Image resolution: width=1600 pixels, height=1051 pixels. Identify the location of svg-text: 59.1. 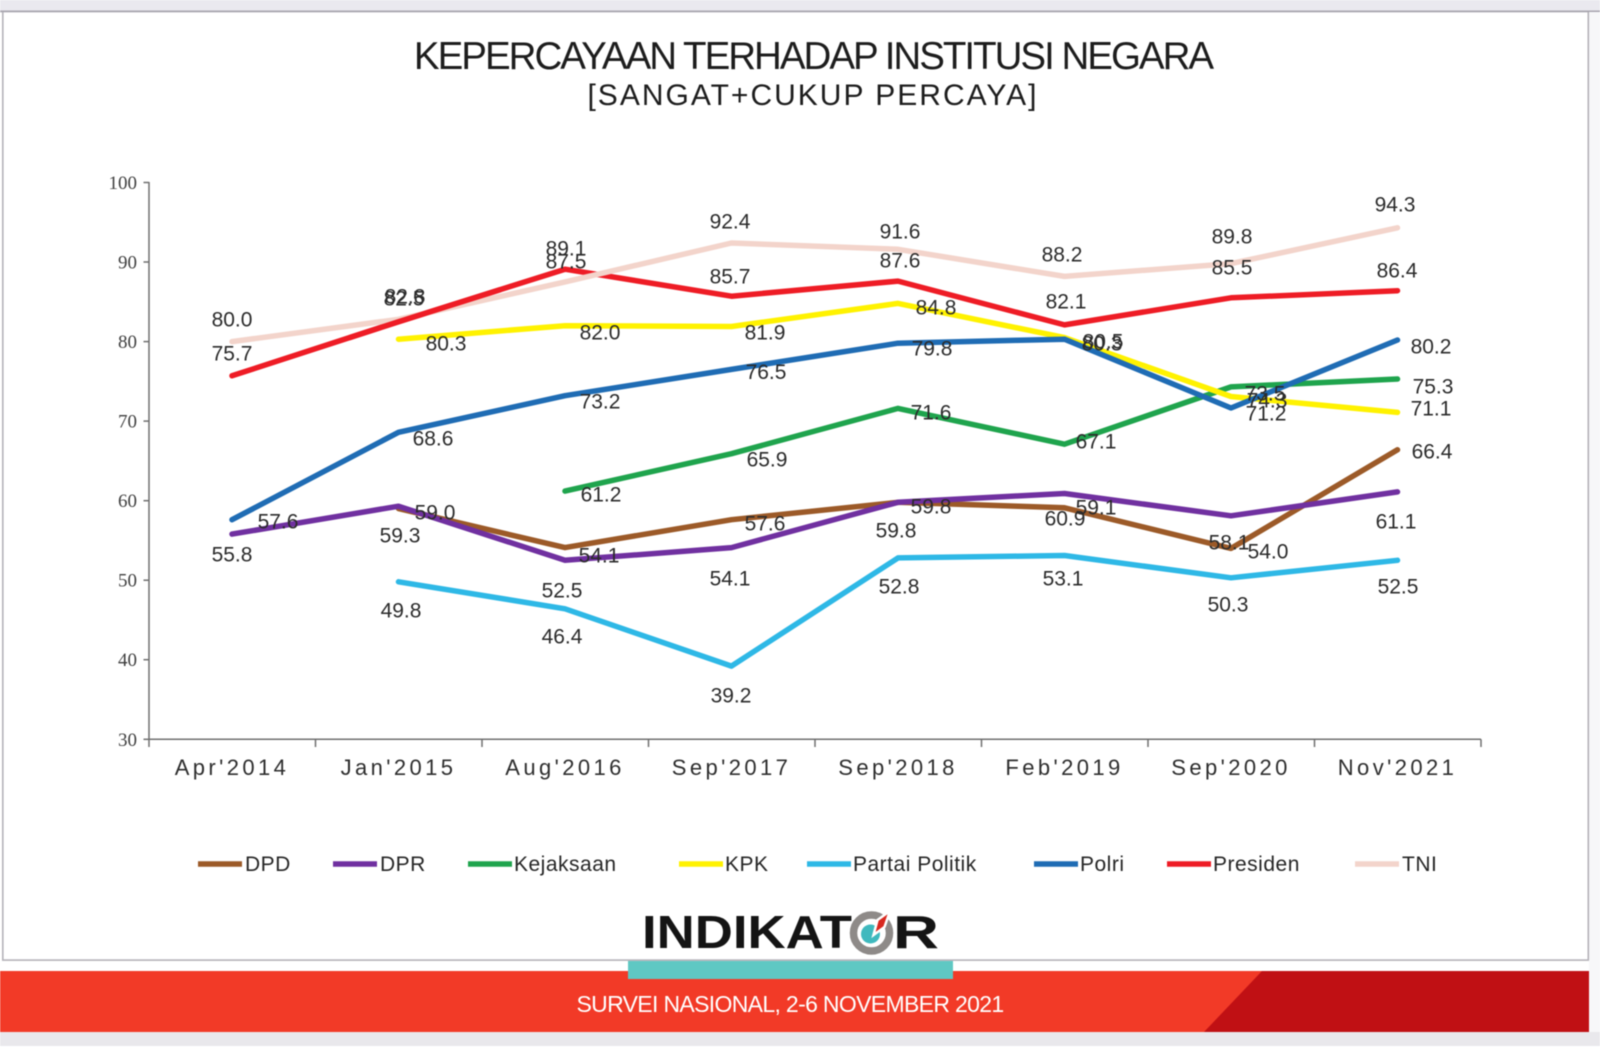
(1096, 508).